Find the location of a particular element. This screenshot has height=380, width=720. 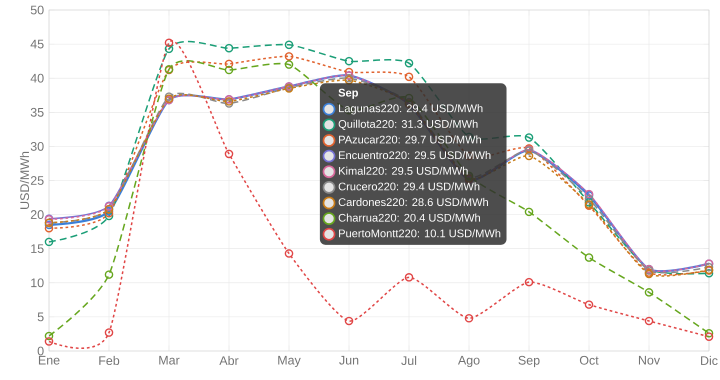

legend-label: Quillota220: 31.3 USD/MWh is located at coordinates (408, 125).